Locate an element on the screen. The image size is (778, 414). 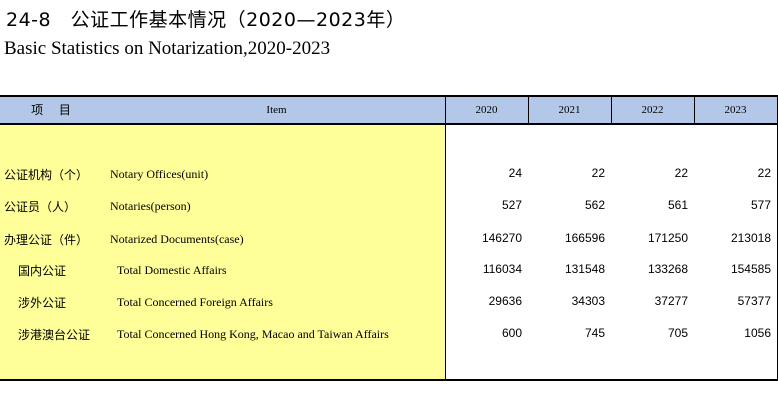
row-label-english: Notaries(person) is located at coordinates (150, 206).